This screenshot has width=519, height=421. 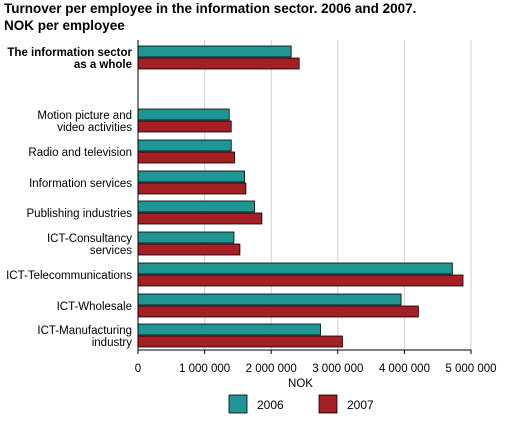 What do you see at coordinates (360, 405) in the screenshot?
I see `legend-label-2007: 2007` at bounding box center [360, 405].